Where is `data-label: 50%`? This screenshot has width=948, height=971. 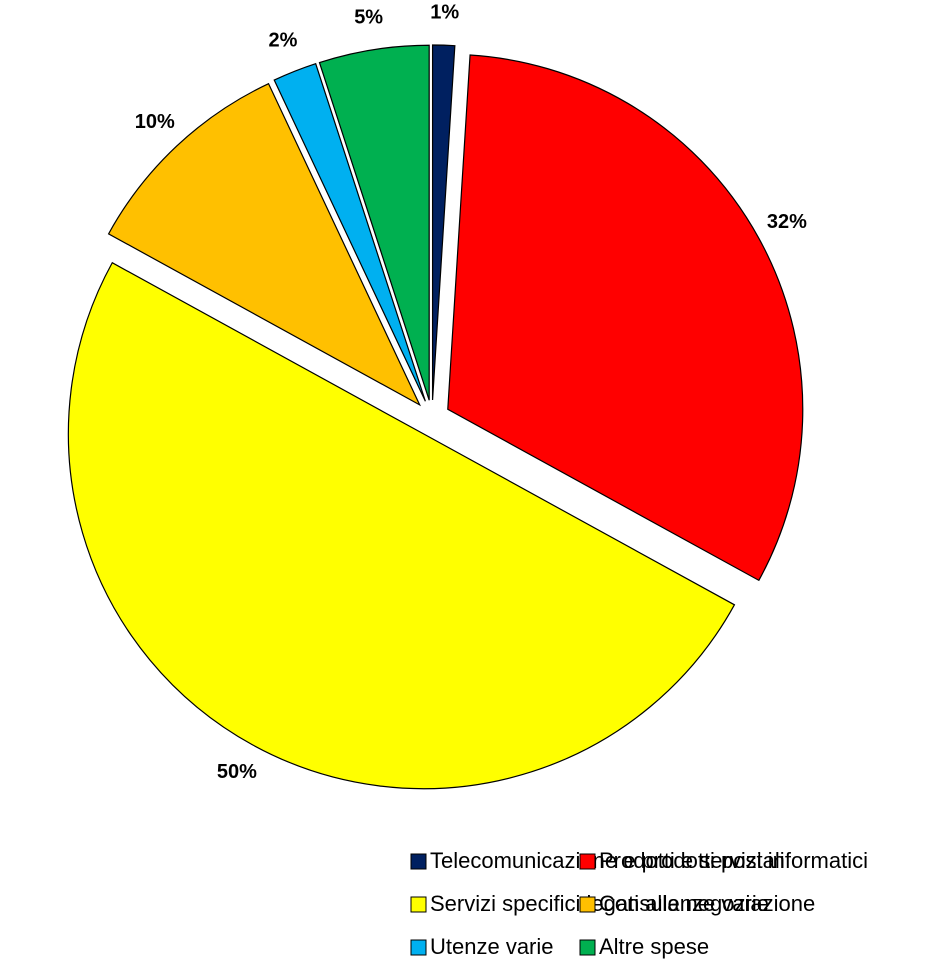
data-label: 50% is located at coordinates (237, 772).